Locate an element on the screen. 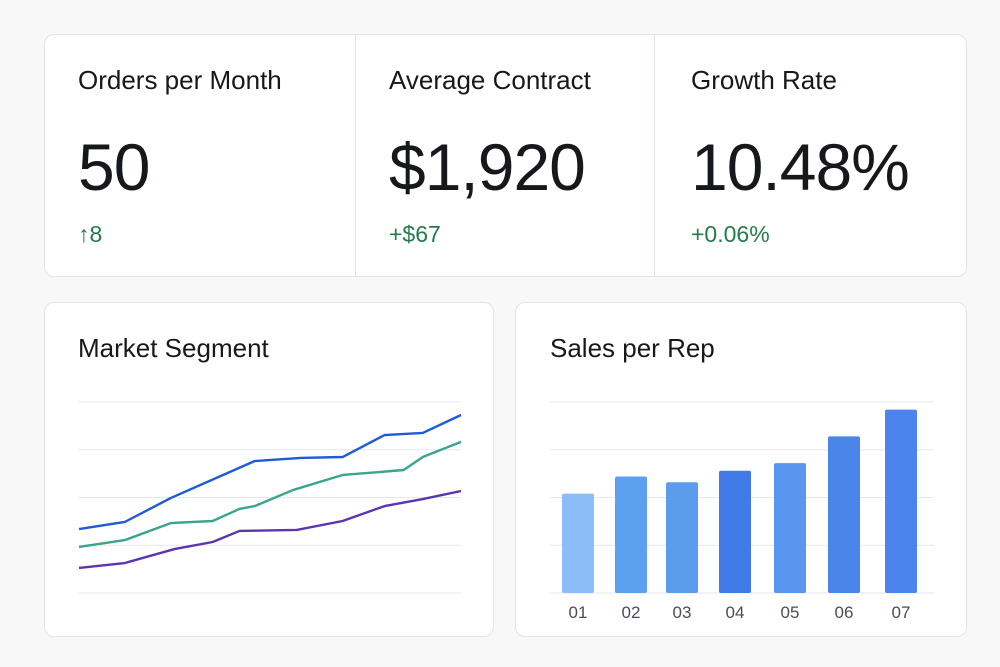 The height and width of the screenshot is (667, 1000). kpi-title: Average Contract is located at coordinates (490, 80).